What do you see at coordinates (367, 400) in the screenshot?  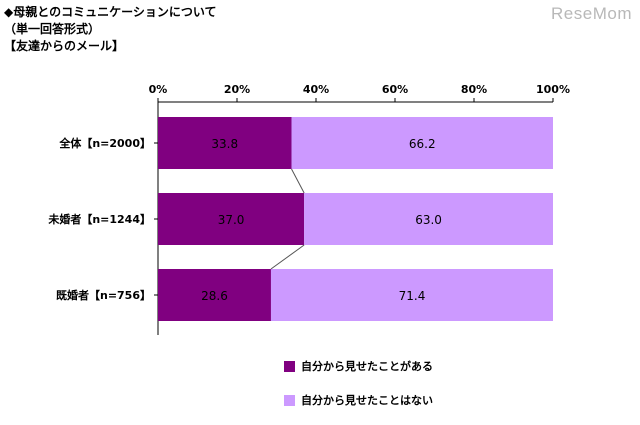 I see `legend-label: 自分から見せたことはない` at bounding box center [367, 400].